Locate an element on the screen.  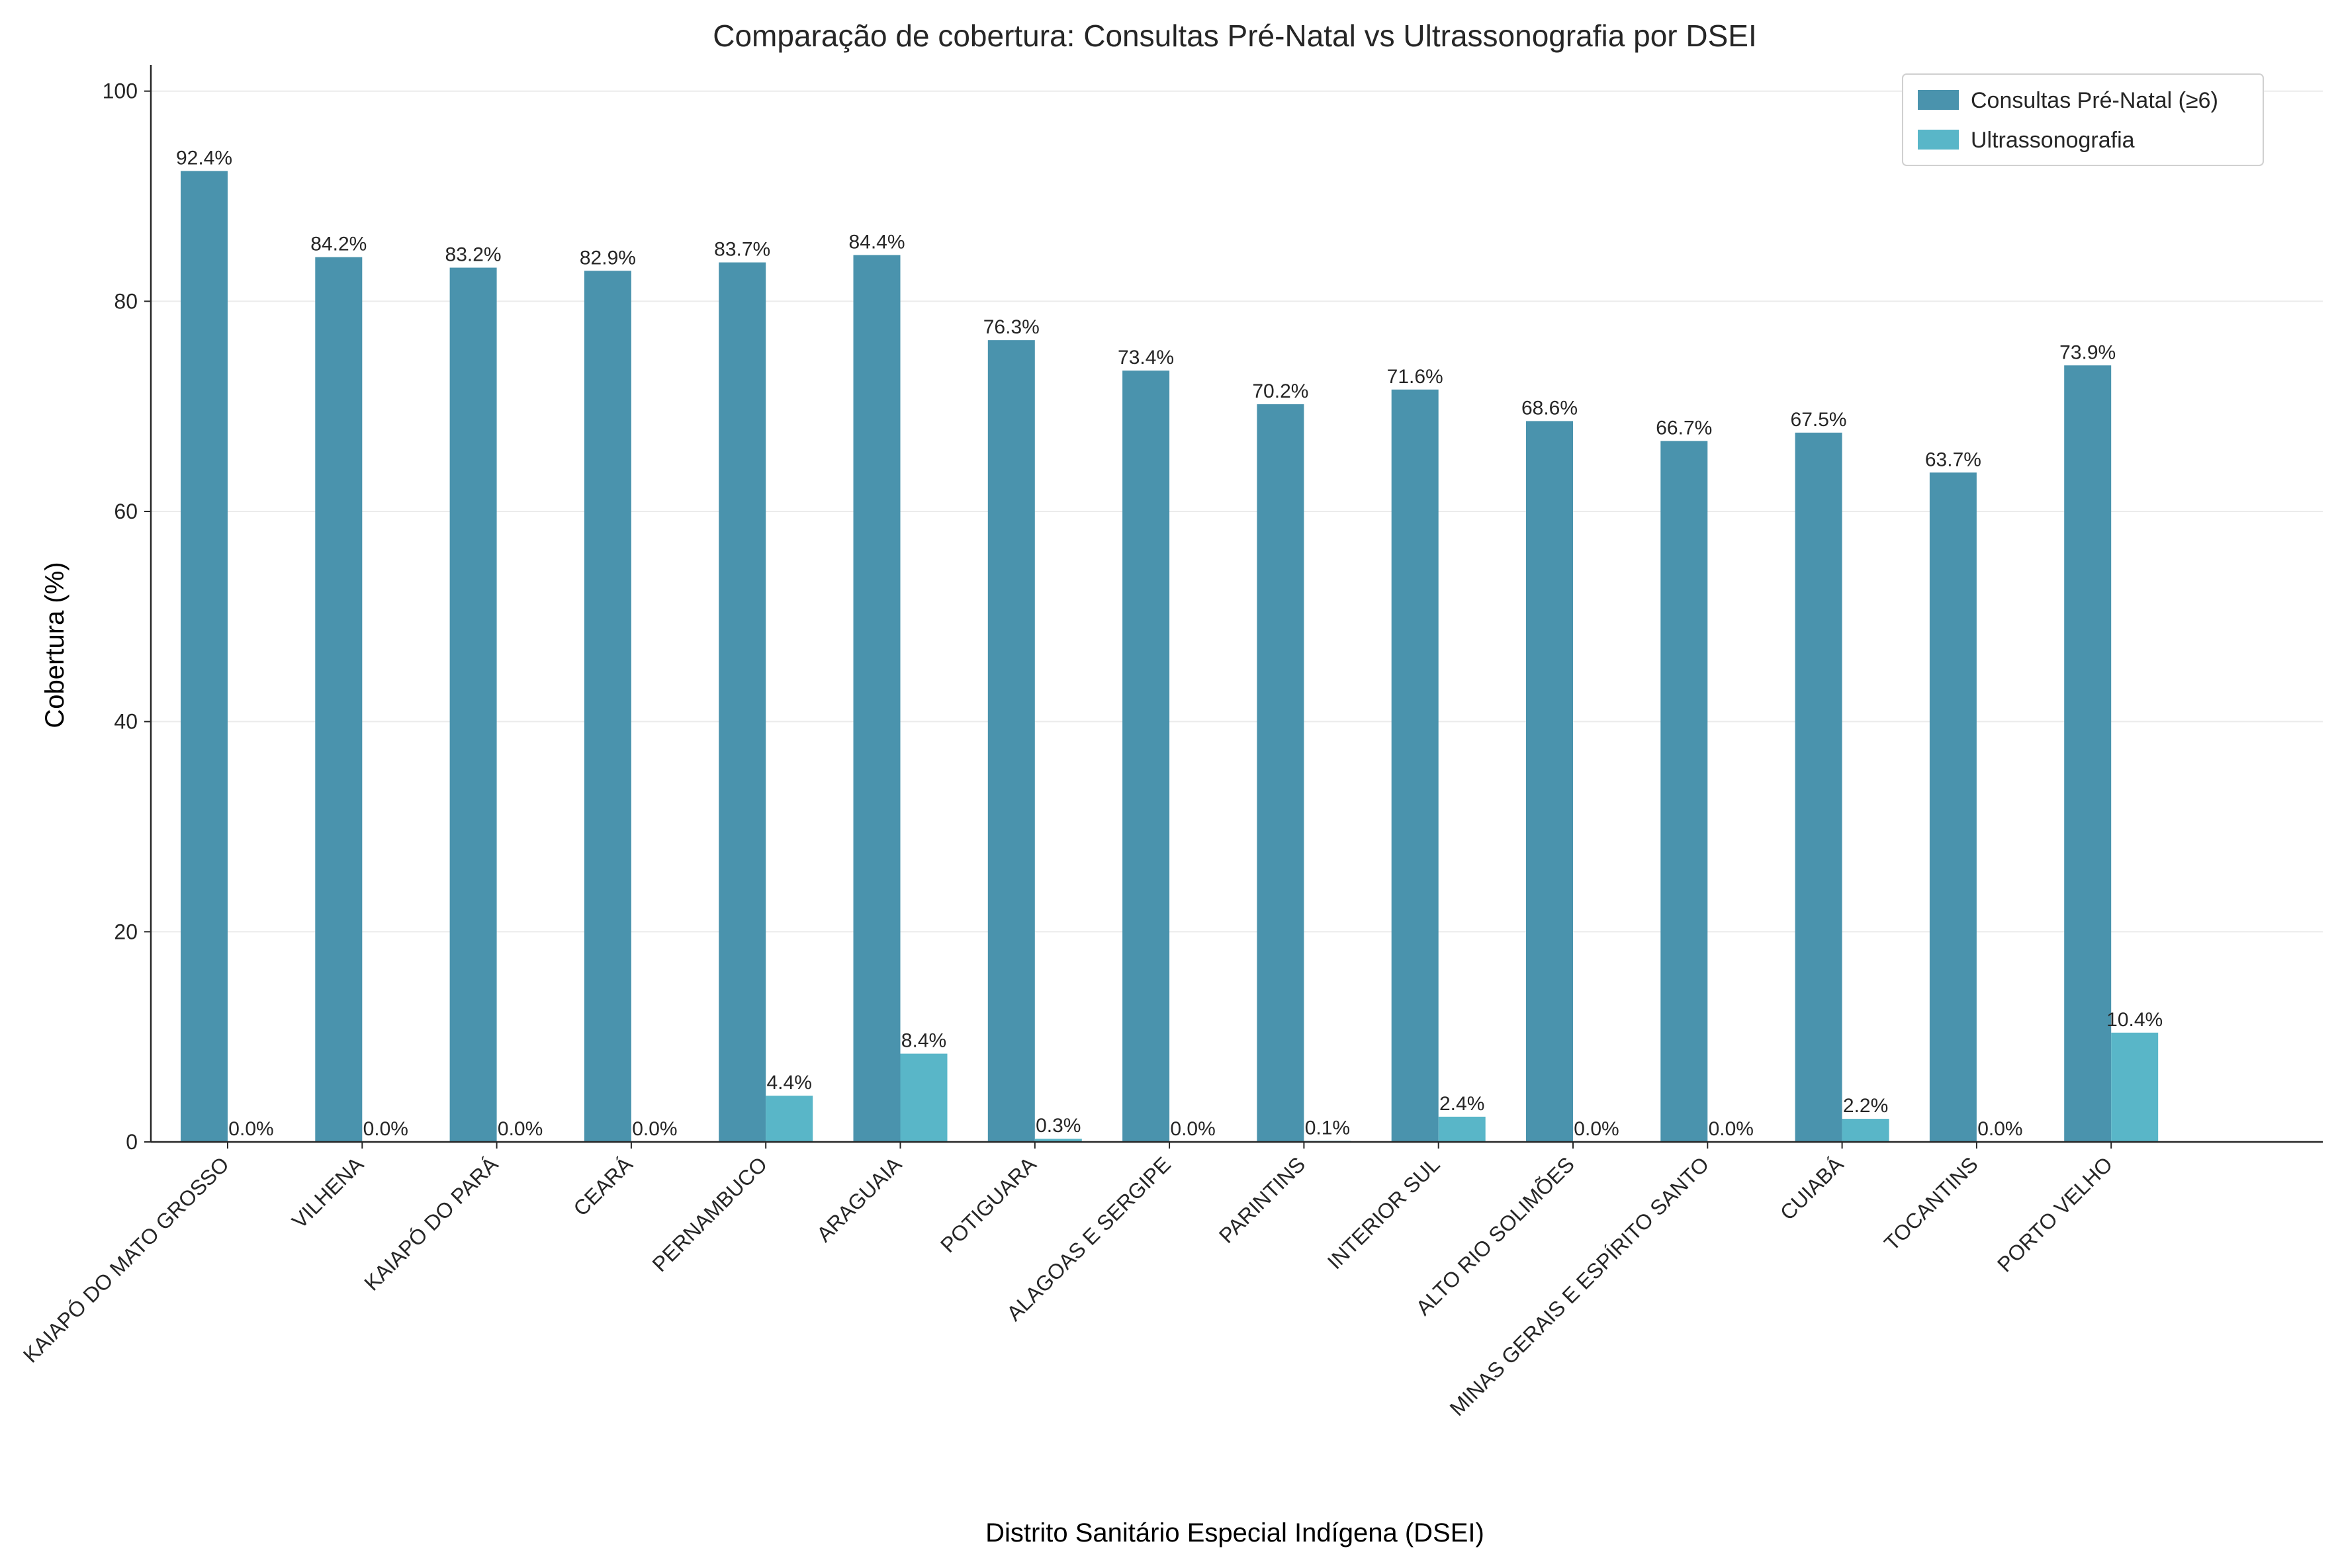
data-label: 70.2% is located at coordinates (1280, 391).